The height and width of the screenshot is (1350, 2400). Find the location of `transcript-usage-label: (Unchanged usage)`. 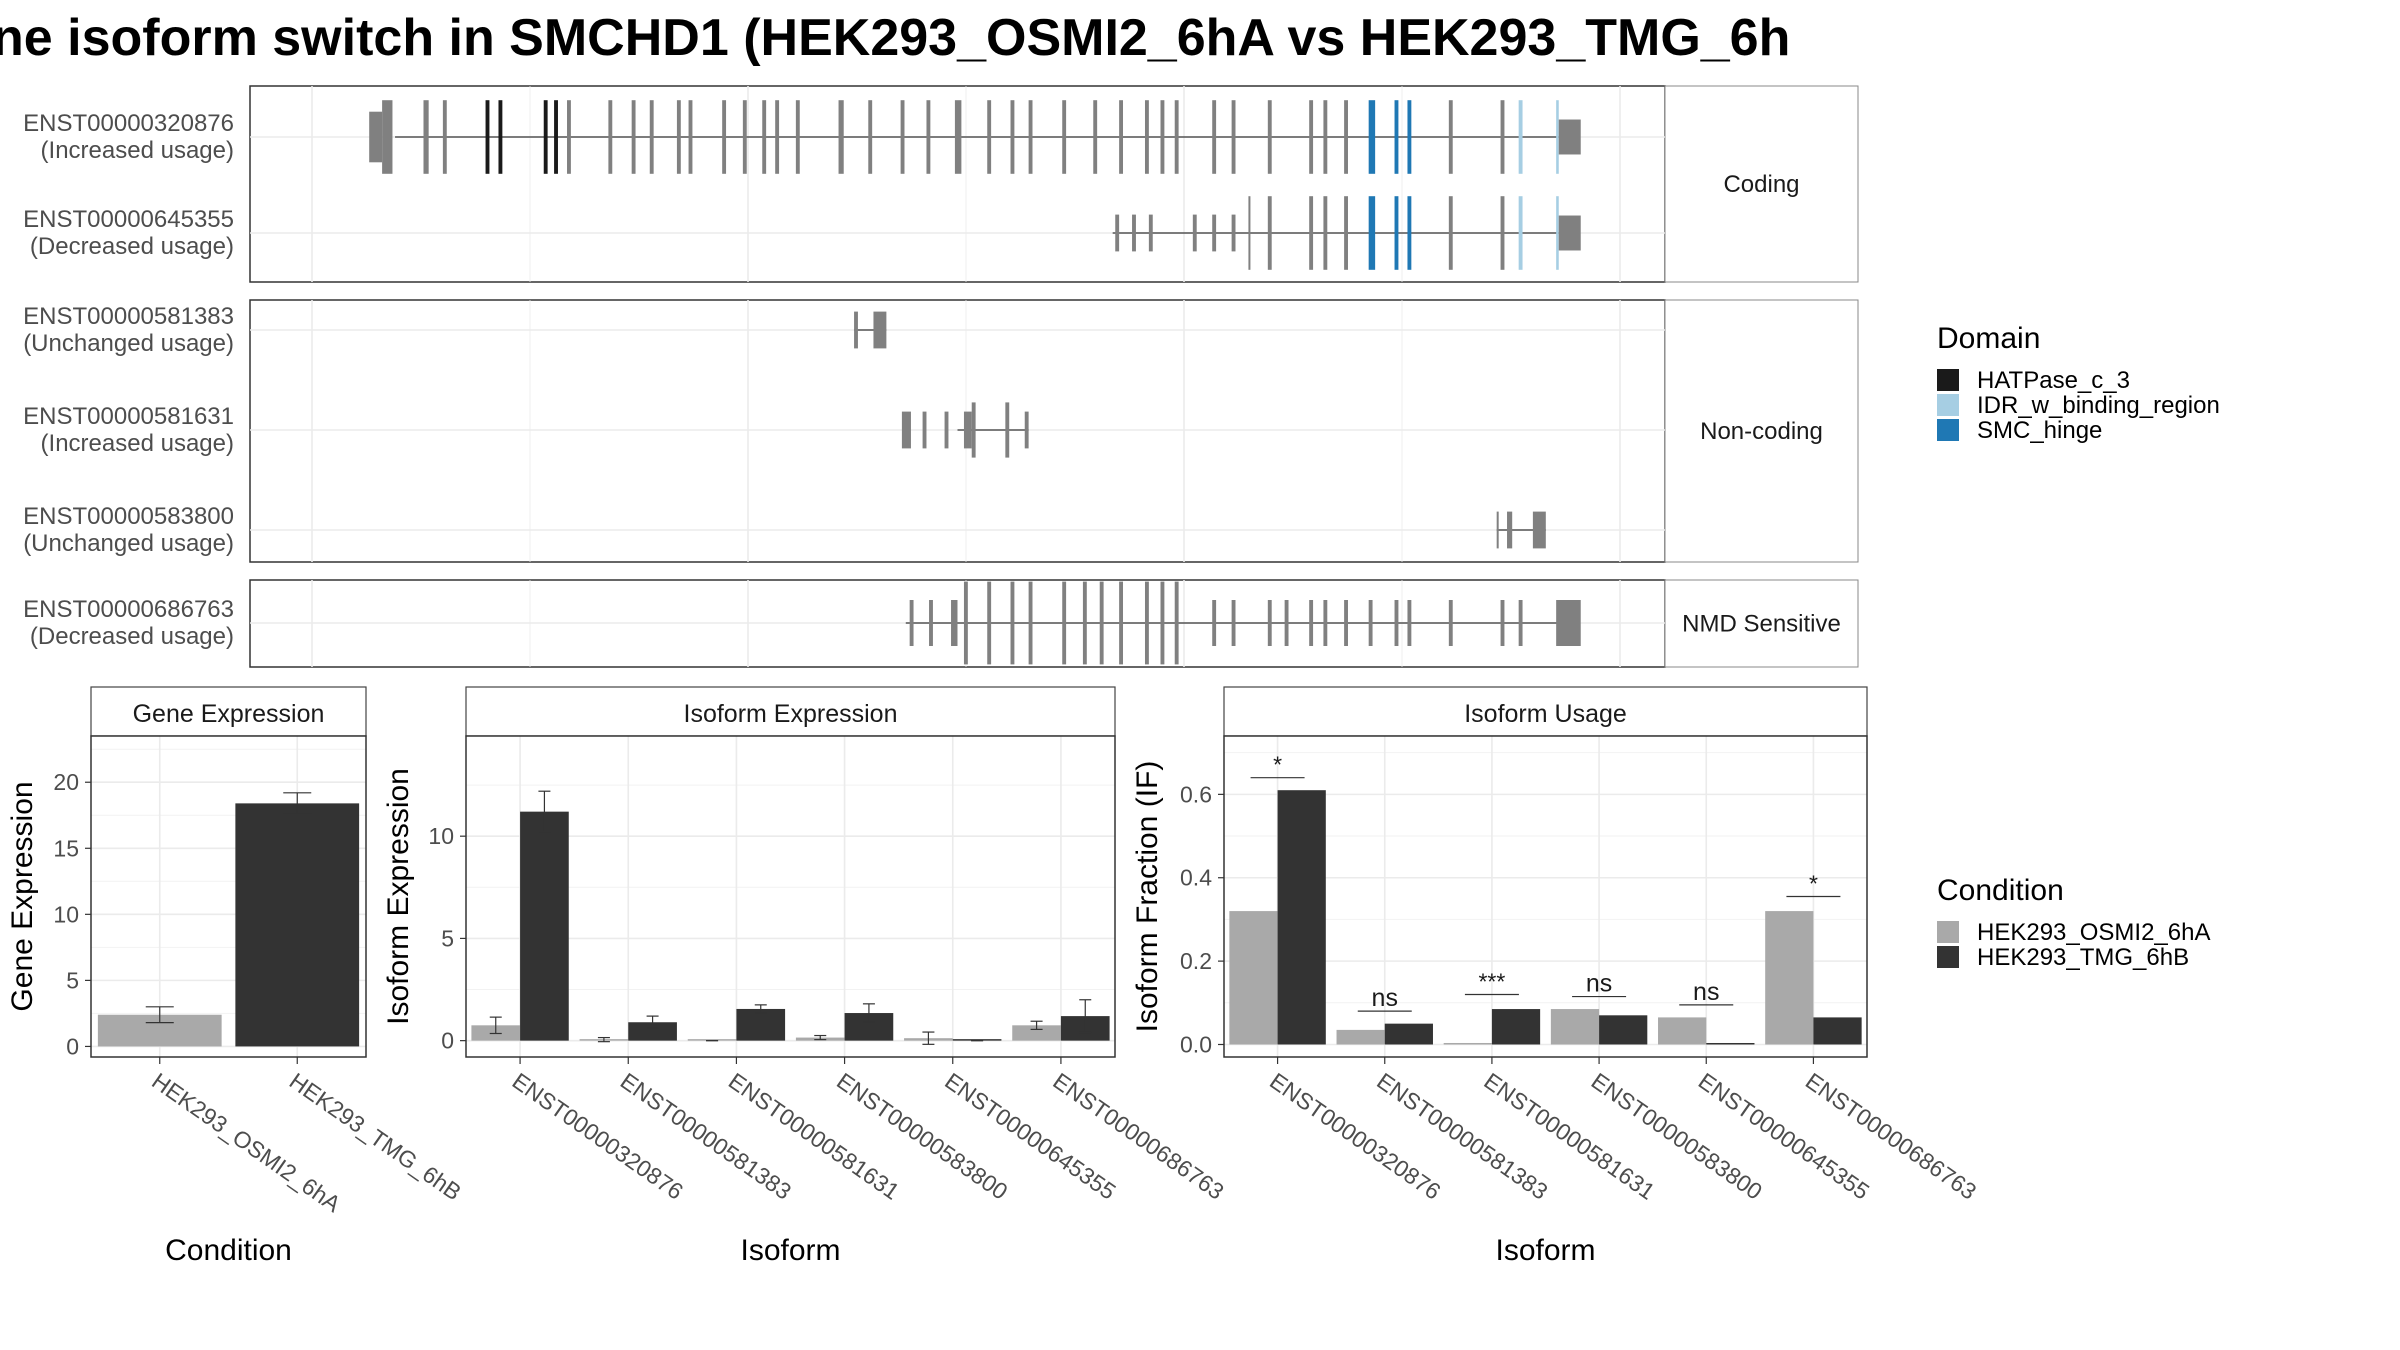

transcript-usage-label: (Unchanged usage) is located at coordinates (128, 343).